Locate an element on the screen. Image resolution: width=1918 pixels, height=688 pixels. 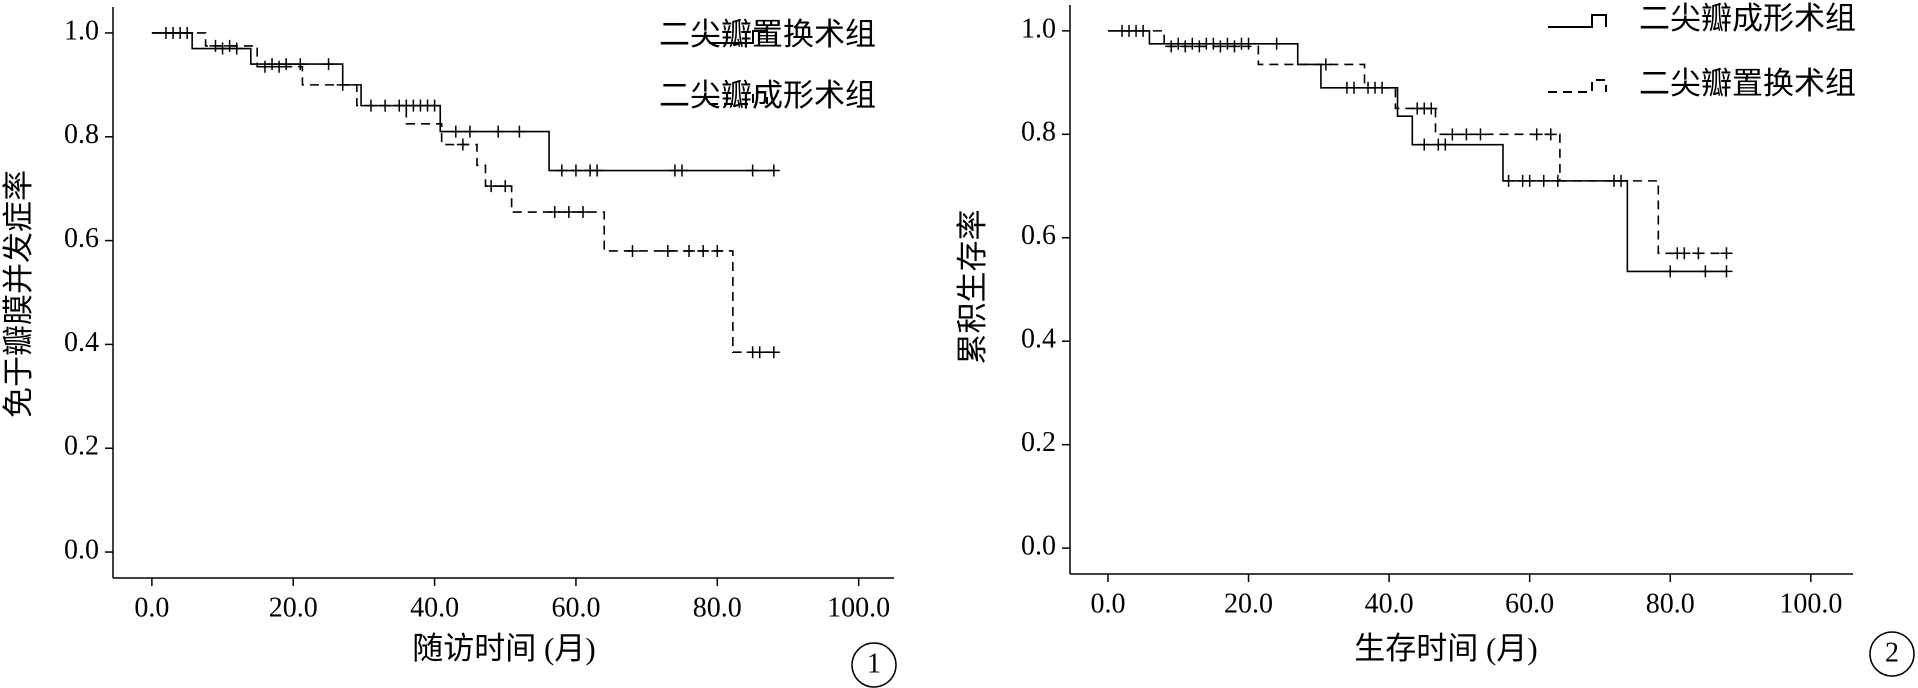
y-tick-label: 0.8 is located at coordinates (81, 134).